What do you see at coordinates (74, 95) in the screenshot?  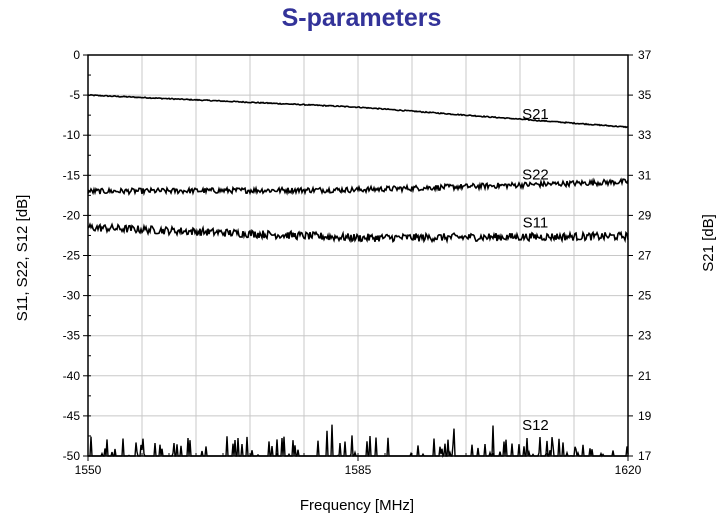 I see `y-left-tick-label: -5` at bounding box center [74, 95].